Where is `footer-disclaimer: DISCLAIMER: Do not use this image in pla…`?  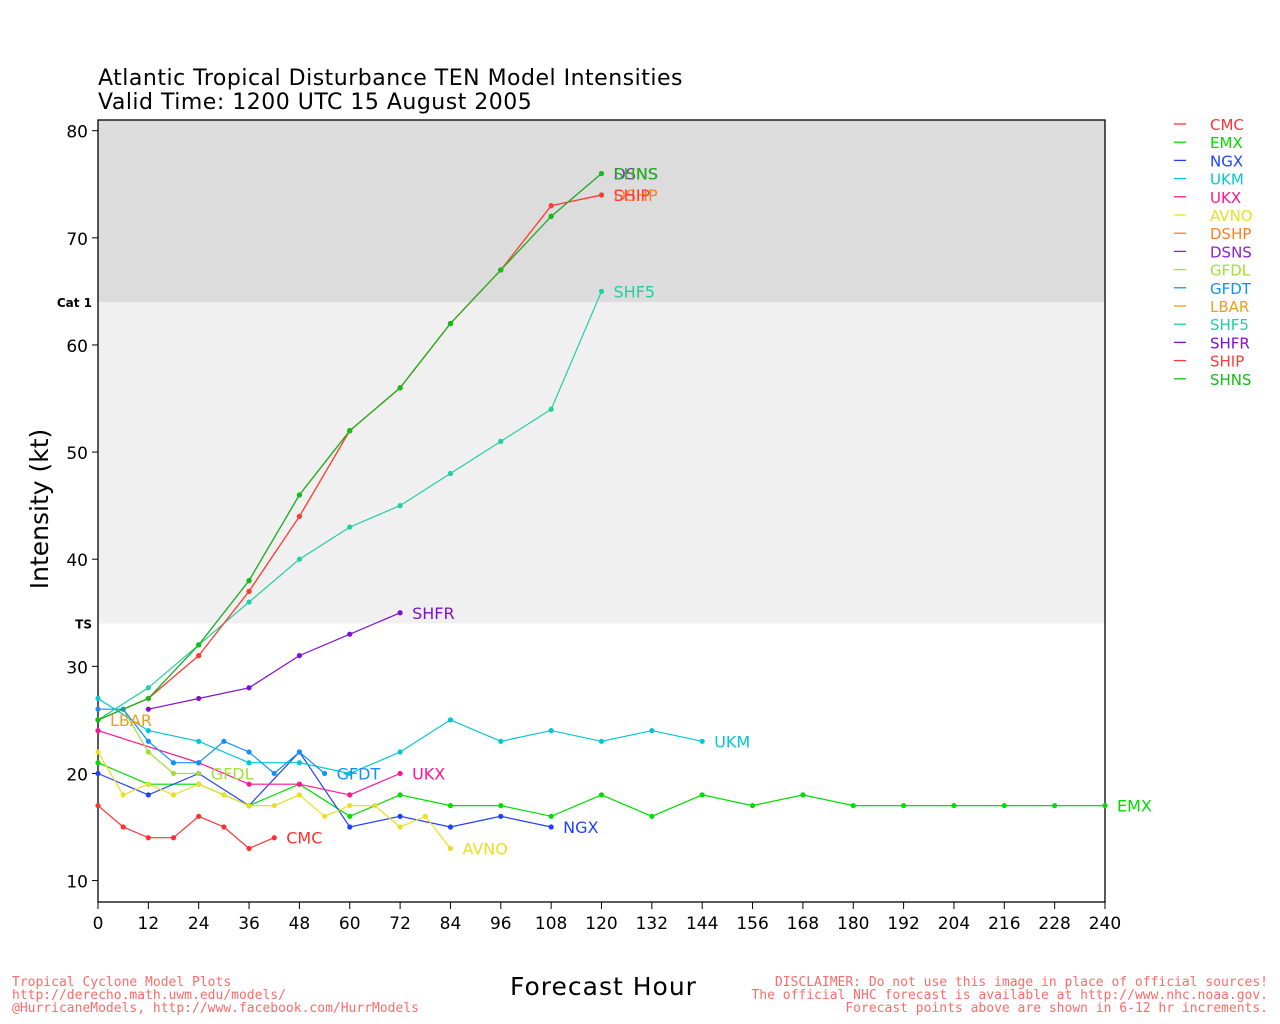
footer-disclaimer: DISCLAIMER: Do not use this image in pla… is located at coordinates (1009, 995).